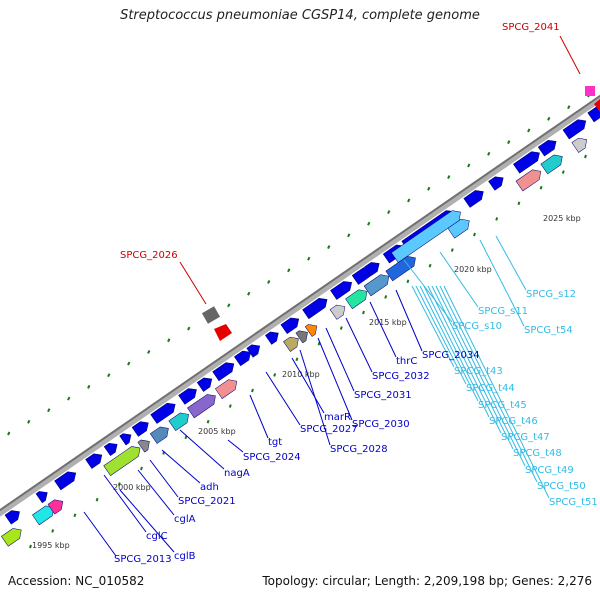 The image size is (600, 600). Describe the element at coordinates (525, 437) in the screenshot. I see `gene-label: SPCG_t47` at that location.